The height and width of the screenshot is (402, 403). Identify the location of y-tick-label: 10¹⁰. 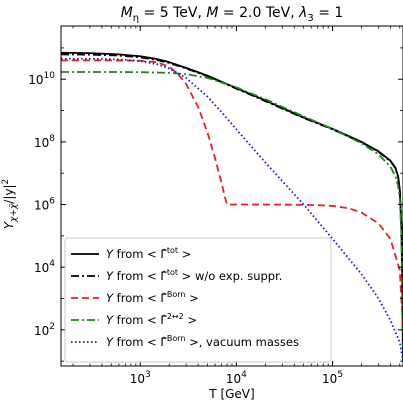
(41, 79).